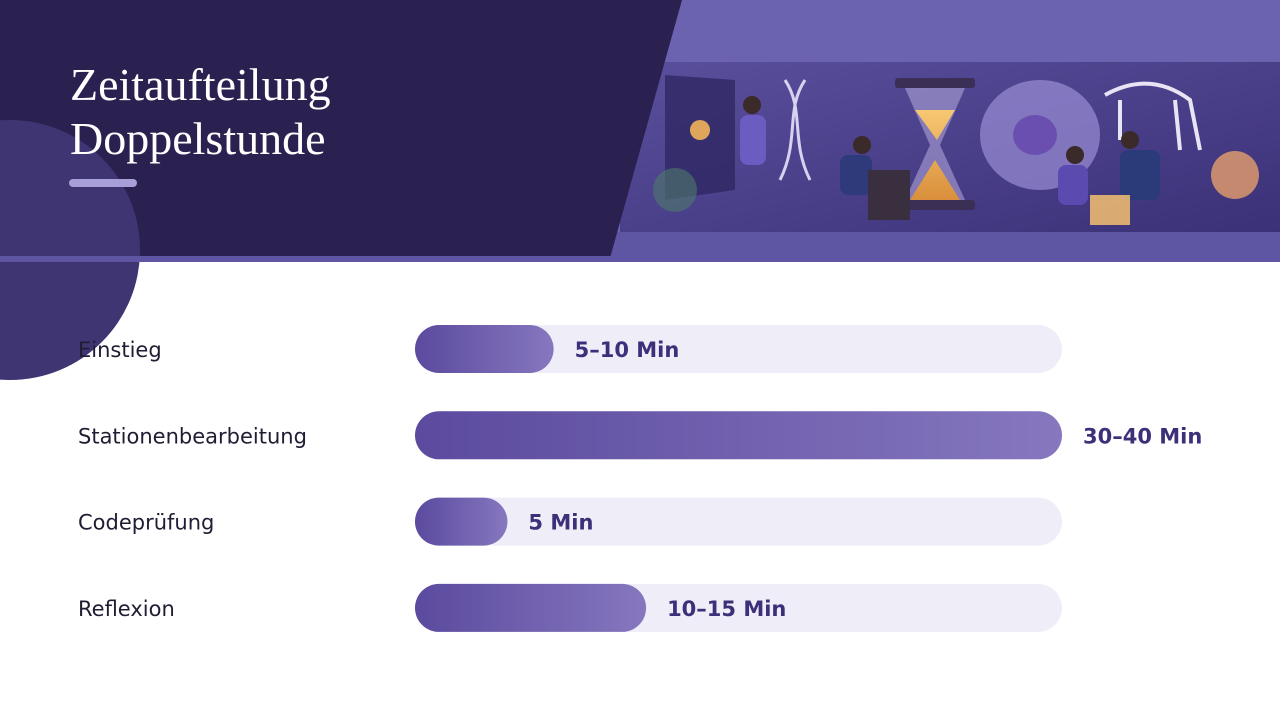  Describe the element at coordinates (200, 111) in the screenshot. I see `title: Zeitaufteilung Doppelstunde` at that location.